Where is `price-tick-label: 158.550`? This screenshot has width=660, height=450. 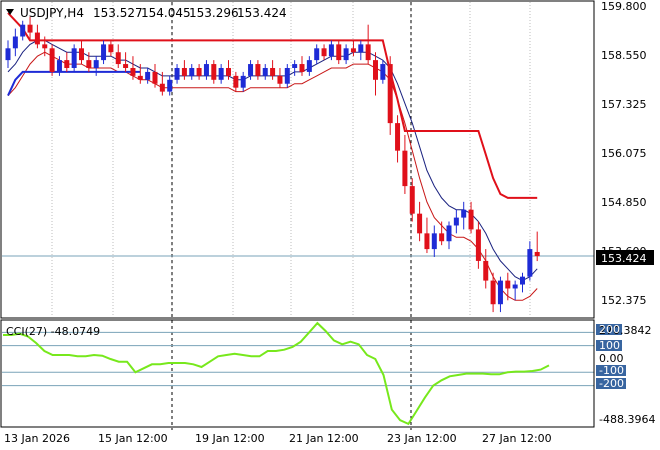
price-tick-label: 158.550 is located at coordinates (624, 55).